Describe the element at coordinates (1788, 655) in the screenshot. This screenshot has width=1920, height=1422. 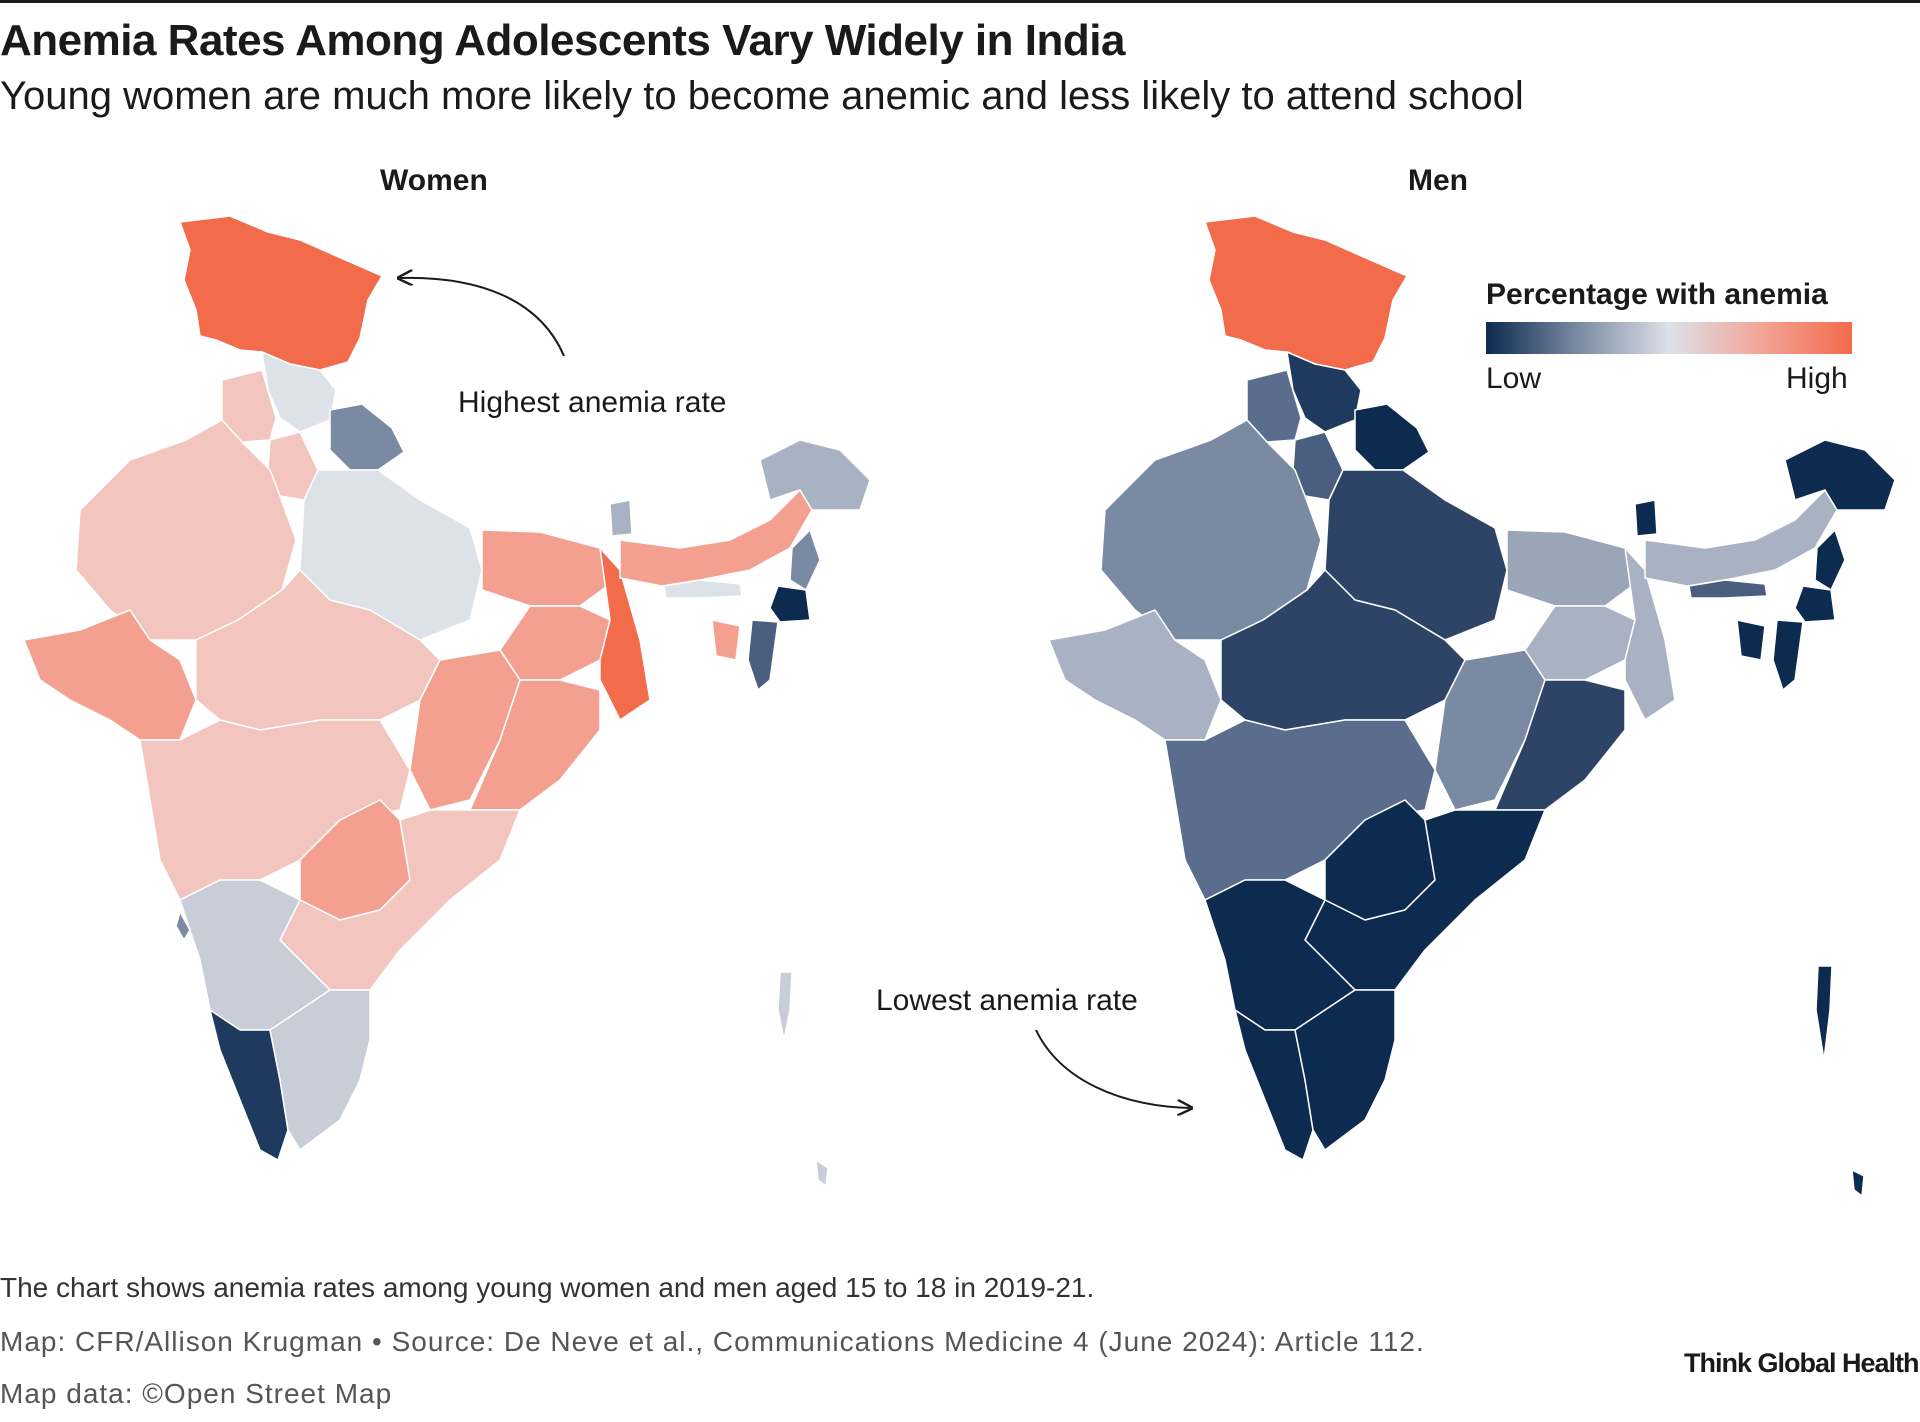
I see `region-mizoram-m` at that location.